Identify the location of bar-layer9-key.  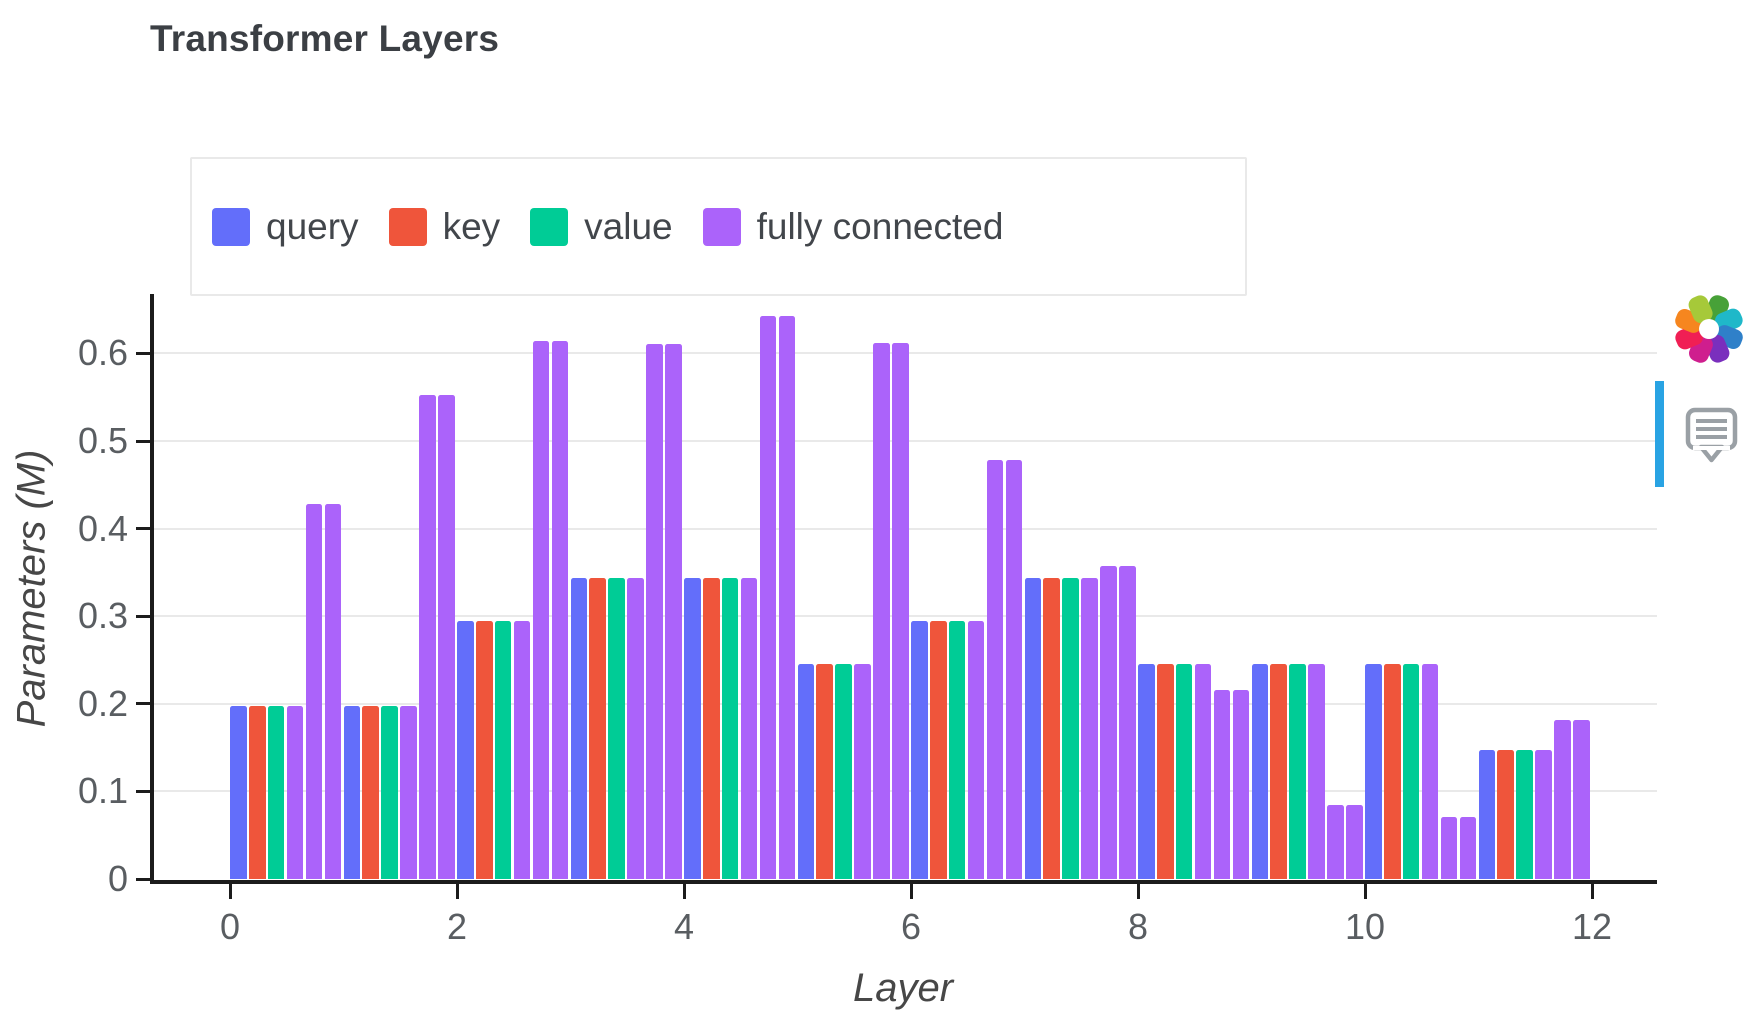
(1278, 771).